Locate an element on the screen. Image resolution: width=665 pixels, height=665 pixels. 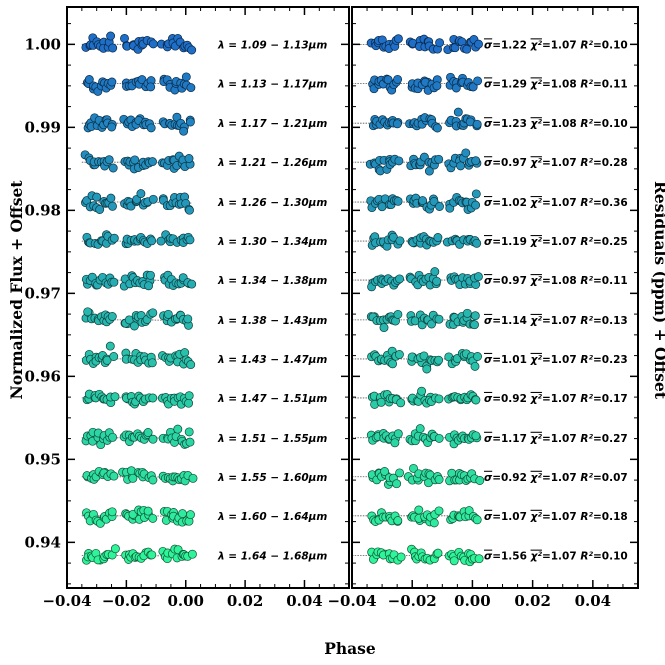
wavelength-label: λ = 1.17 − 1.21μm is located at coordinates (272, 124).